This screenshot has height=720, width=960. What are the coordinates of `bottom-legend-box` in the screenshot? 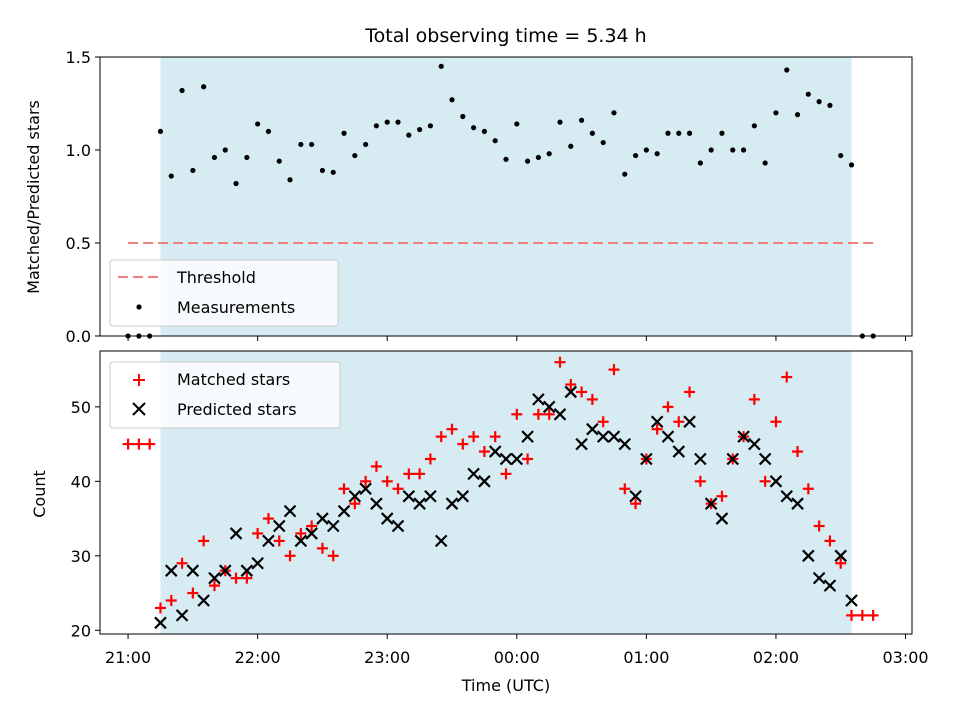 It's located at (225, 395).